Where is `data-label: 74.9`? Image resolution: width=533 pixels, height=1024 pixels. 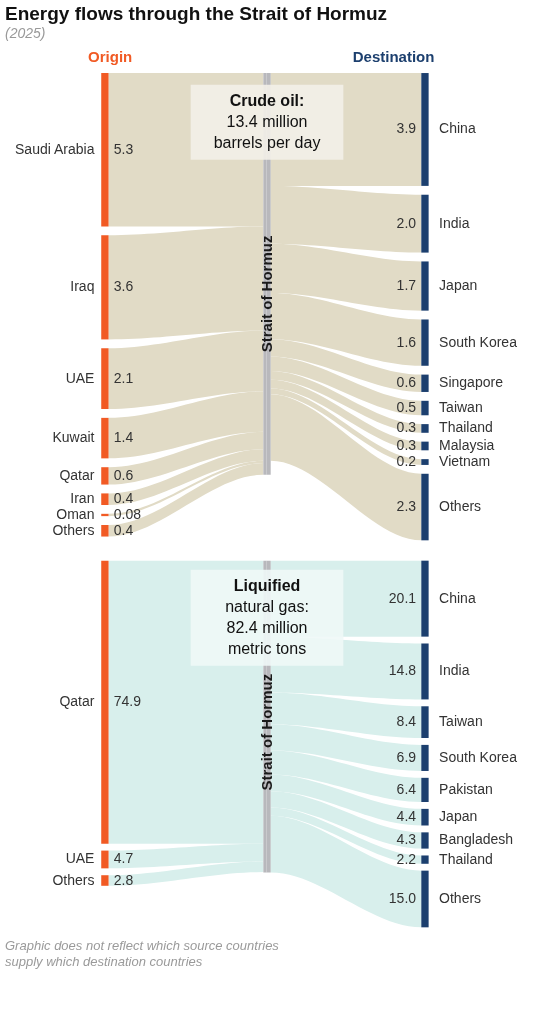
data-label: 74.9 is located at coordinates (127, 701).